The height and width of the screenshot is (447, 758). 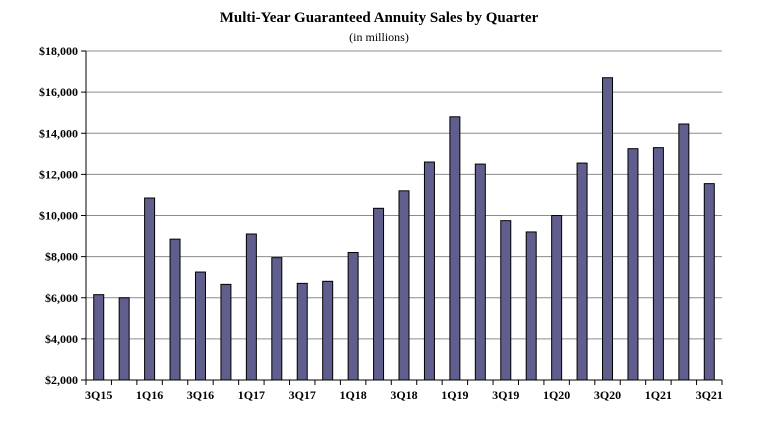 I want to click on x-tick-label: 3Q18, so click(x=403, y=395).